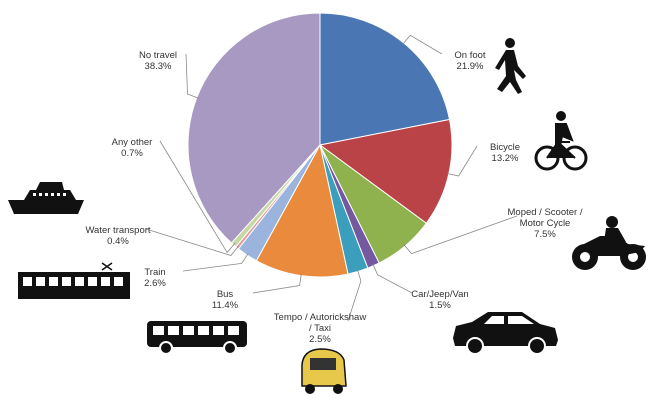 The height and width of the screenshot is (398, 649). I want to click on slice-bicycle-value: 13.2%, so click(505, 158).